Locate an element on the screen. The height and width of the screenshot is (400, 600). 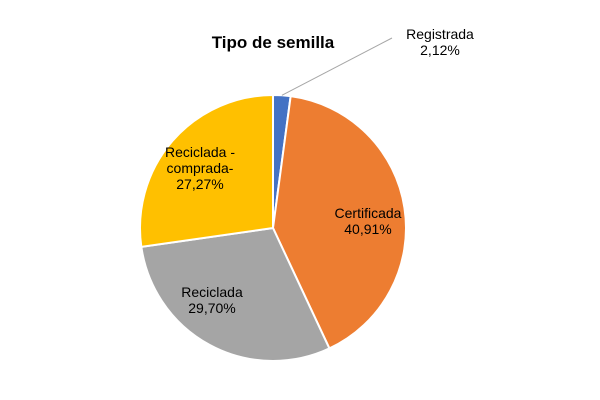
slice-label-2-line-0: Reciclada is located at coordinates (212, 292).